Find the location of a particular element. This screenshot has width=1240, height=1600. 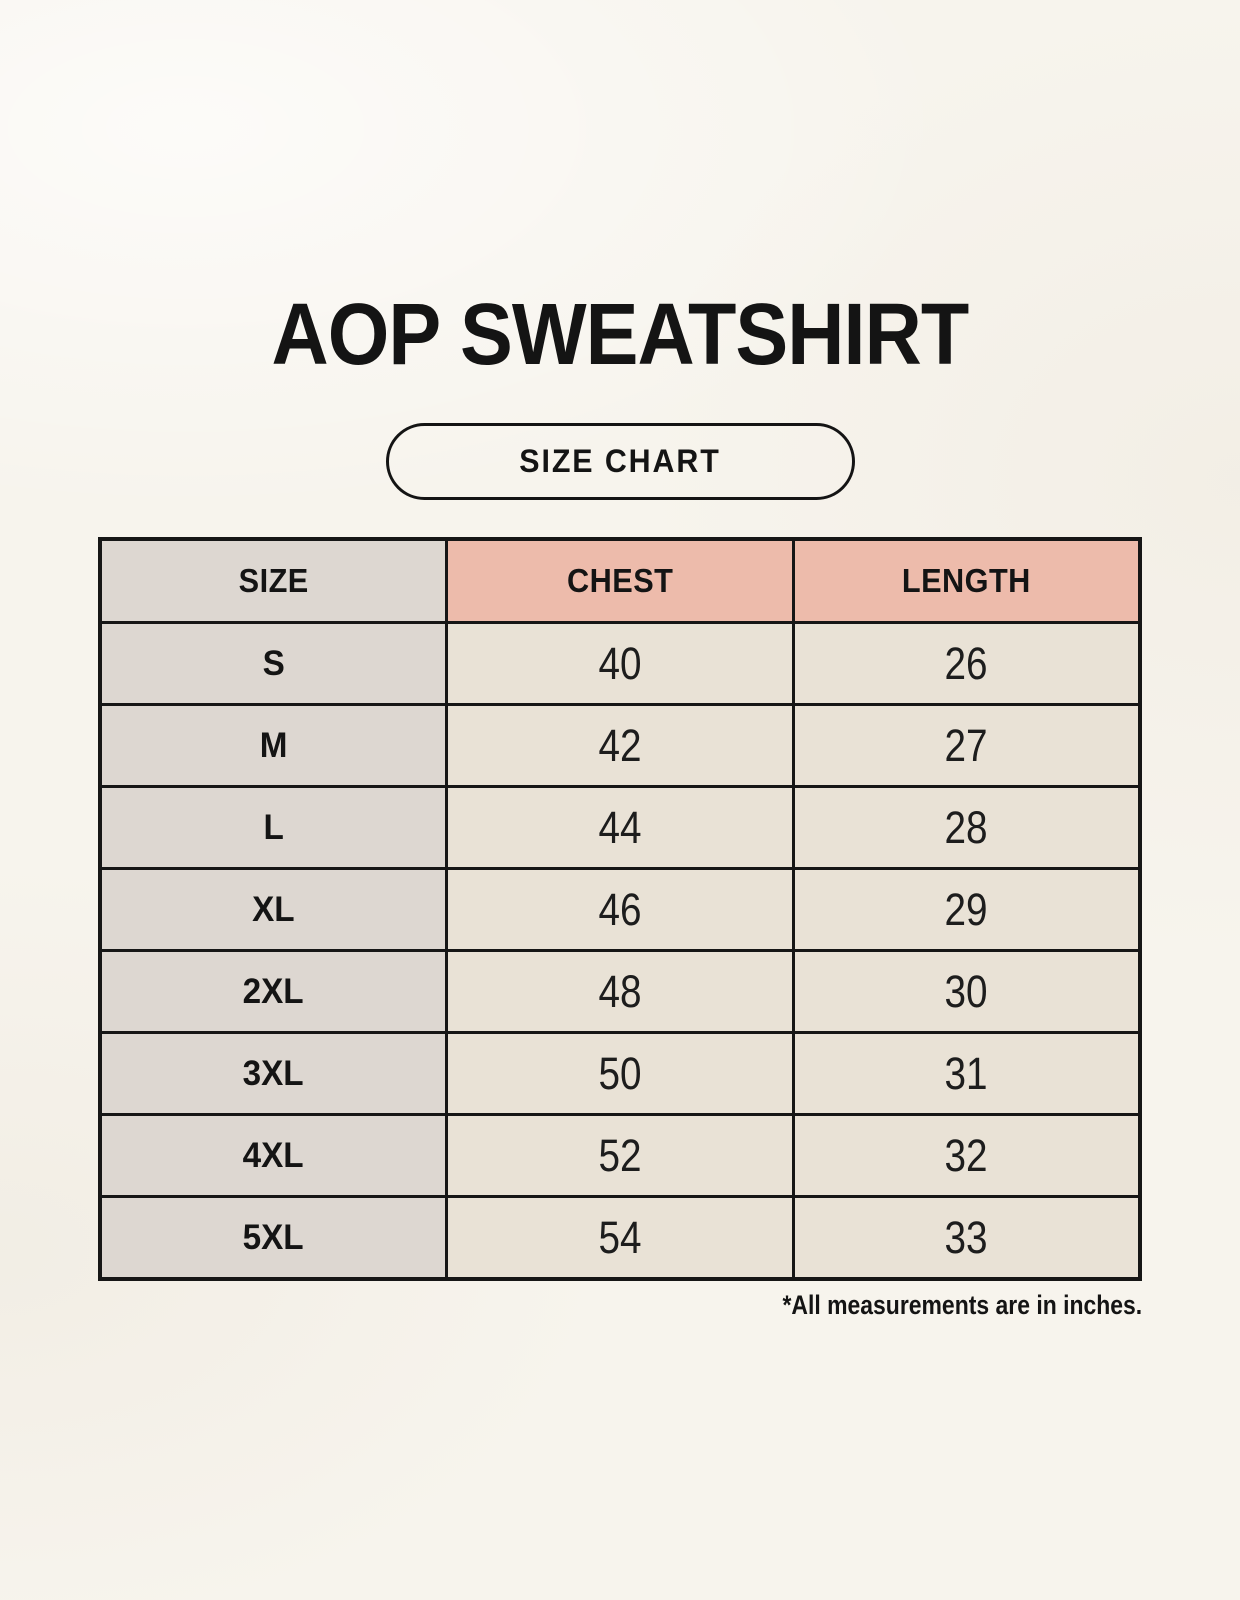

size-chart-badge: SIZE CHART is located at coordinates (620, 461).